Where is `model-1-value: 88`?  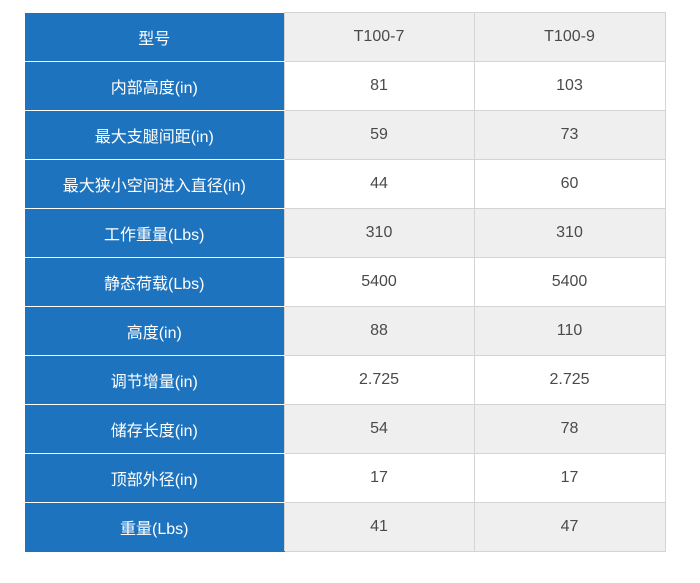
model-1-value: 88 is located at coordinates (378, 331).